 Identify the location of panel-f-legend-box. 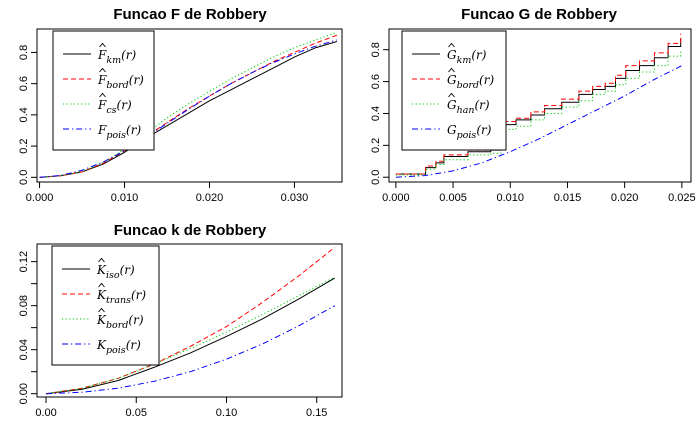
(103, 90).